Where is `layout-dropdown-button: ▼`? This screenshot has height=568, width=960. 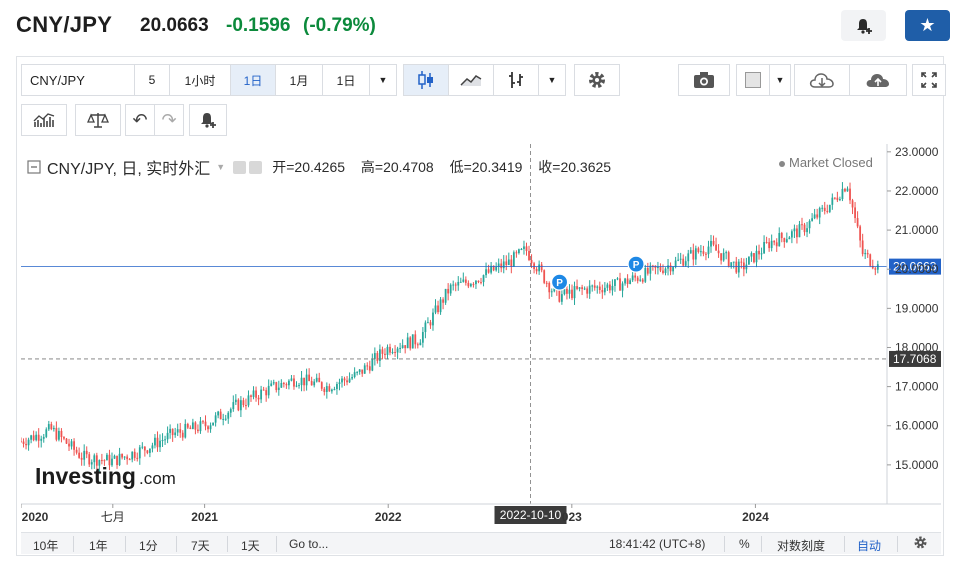
layout-dropdown-button: ▼ is located at coordinates (780, 80).